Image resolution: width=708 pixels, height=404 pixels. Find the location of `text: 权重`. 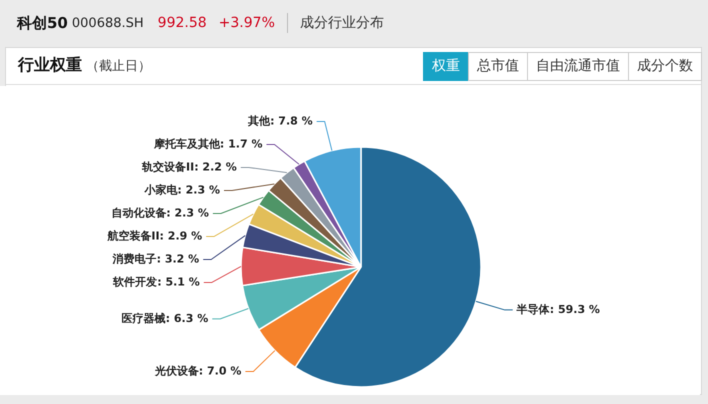

text: 权重 is located at coordinates (446, 66).